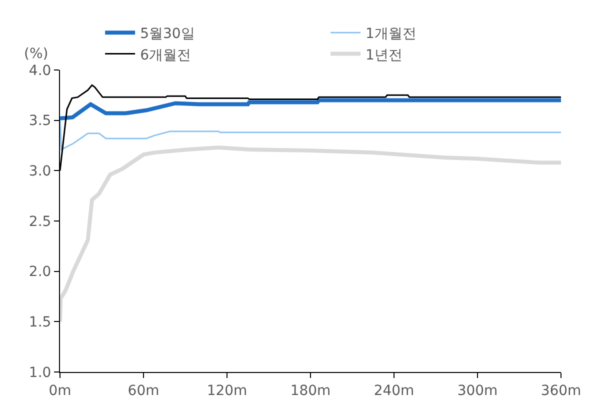 The height and width of the screenshot is (411, 599). I want to click on legend-label: 5월30일, so click(167, 34).